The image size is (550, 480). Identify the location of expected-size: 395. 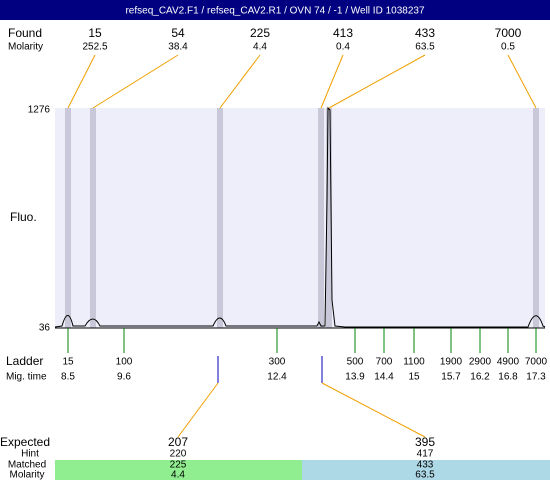
(425, 442).